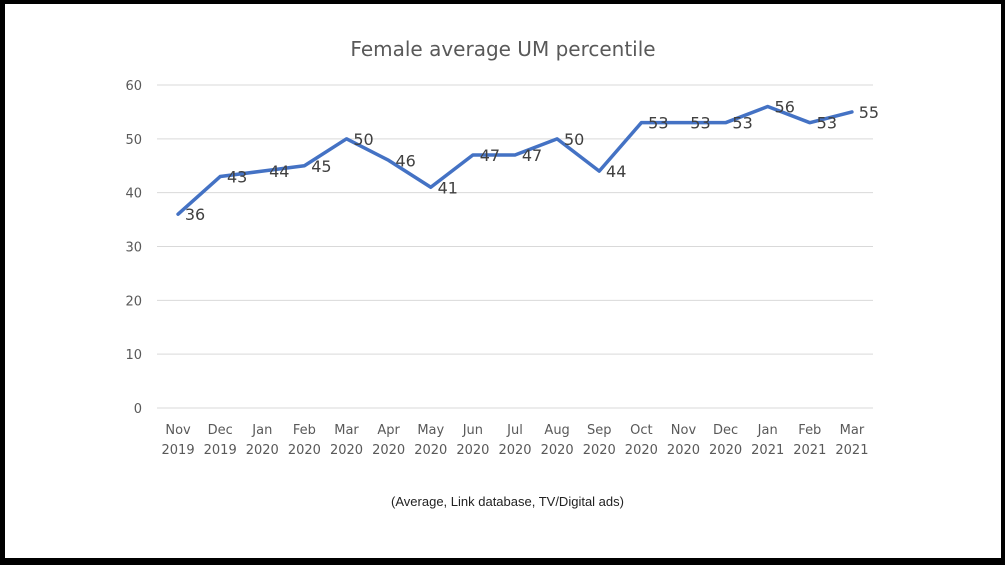 The height and width of the screenshot is (565, 1005). Describe the element at coordinates (472, 430) in the screenshot. I see `x-tick-label-month: Jun` at that location.